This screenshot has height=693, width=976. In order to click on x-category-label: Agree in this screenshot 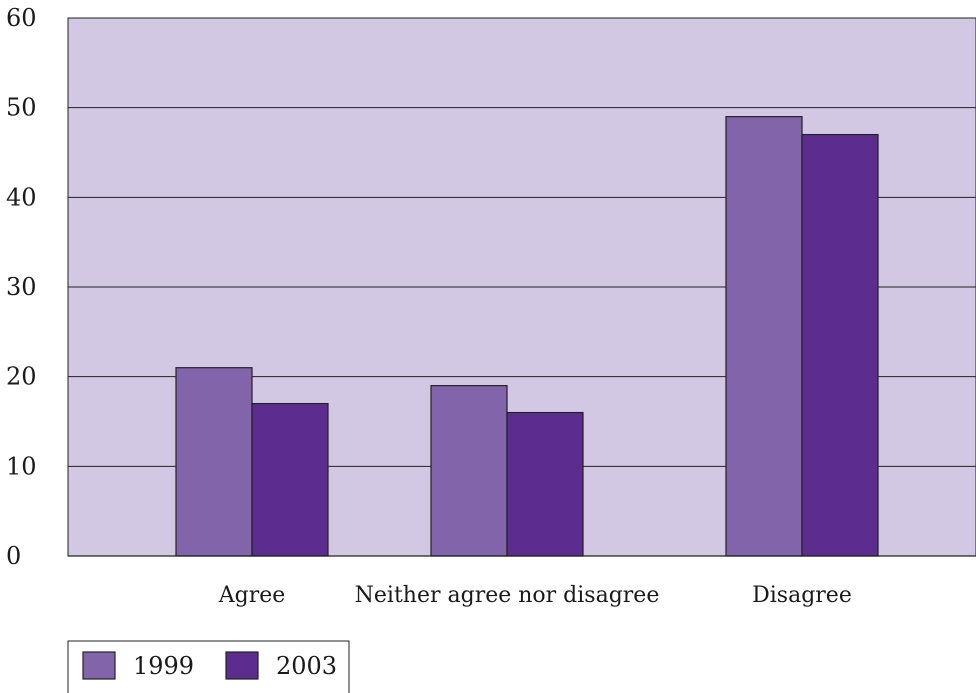, I will do `click(252, 595)`.